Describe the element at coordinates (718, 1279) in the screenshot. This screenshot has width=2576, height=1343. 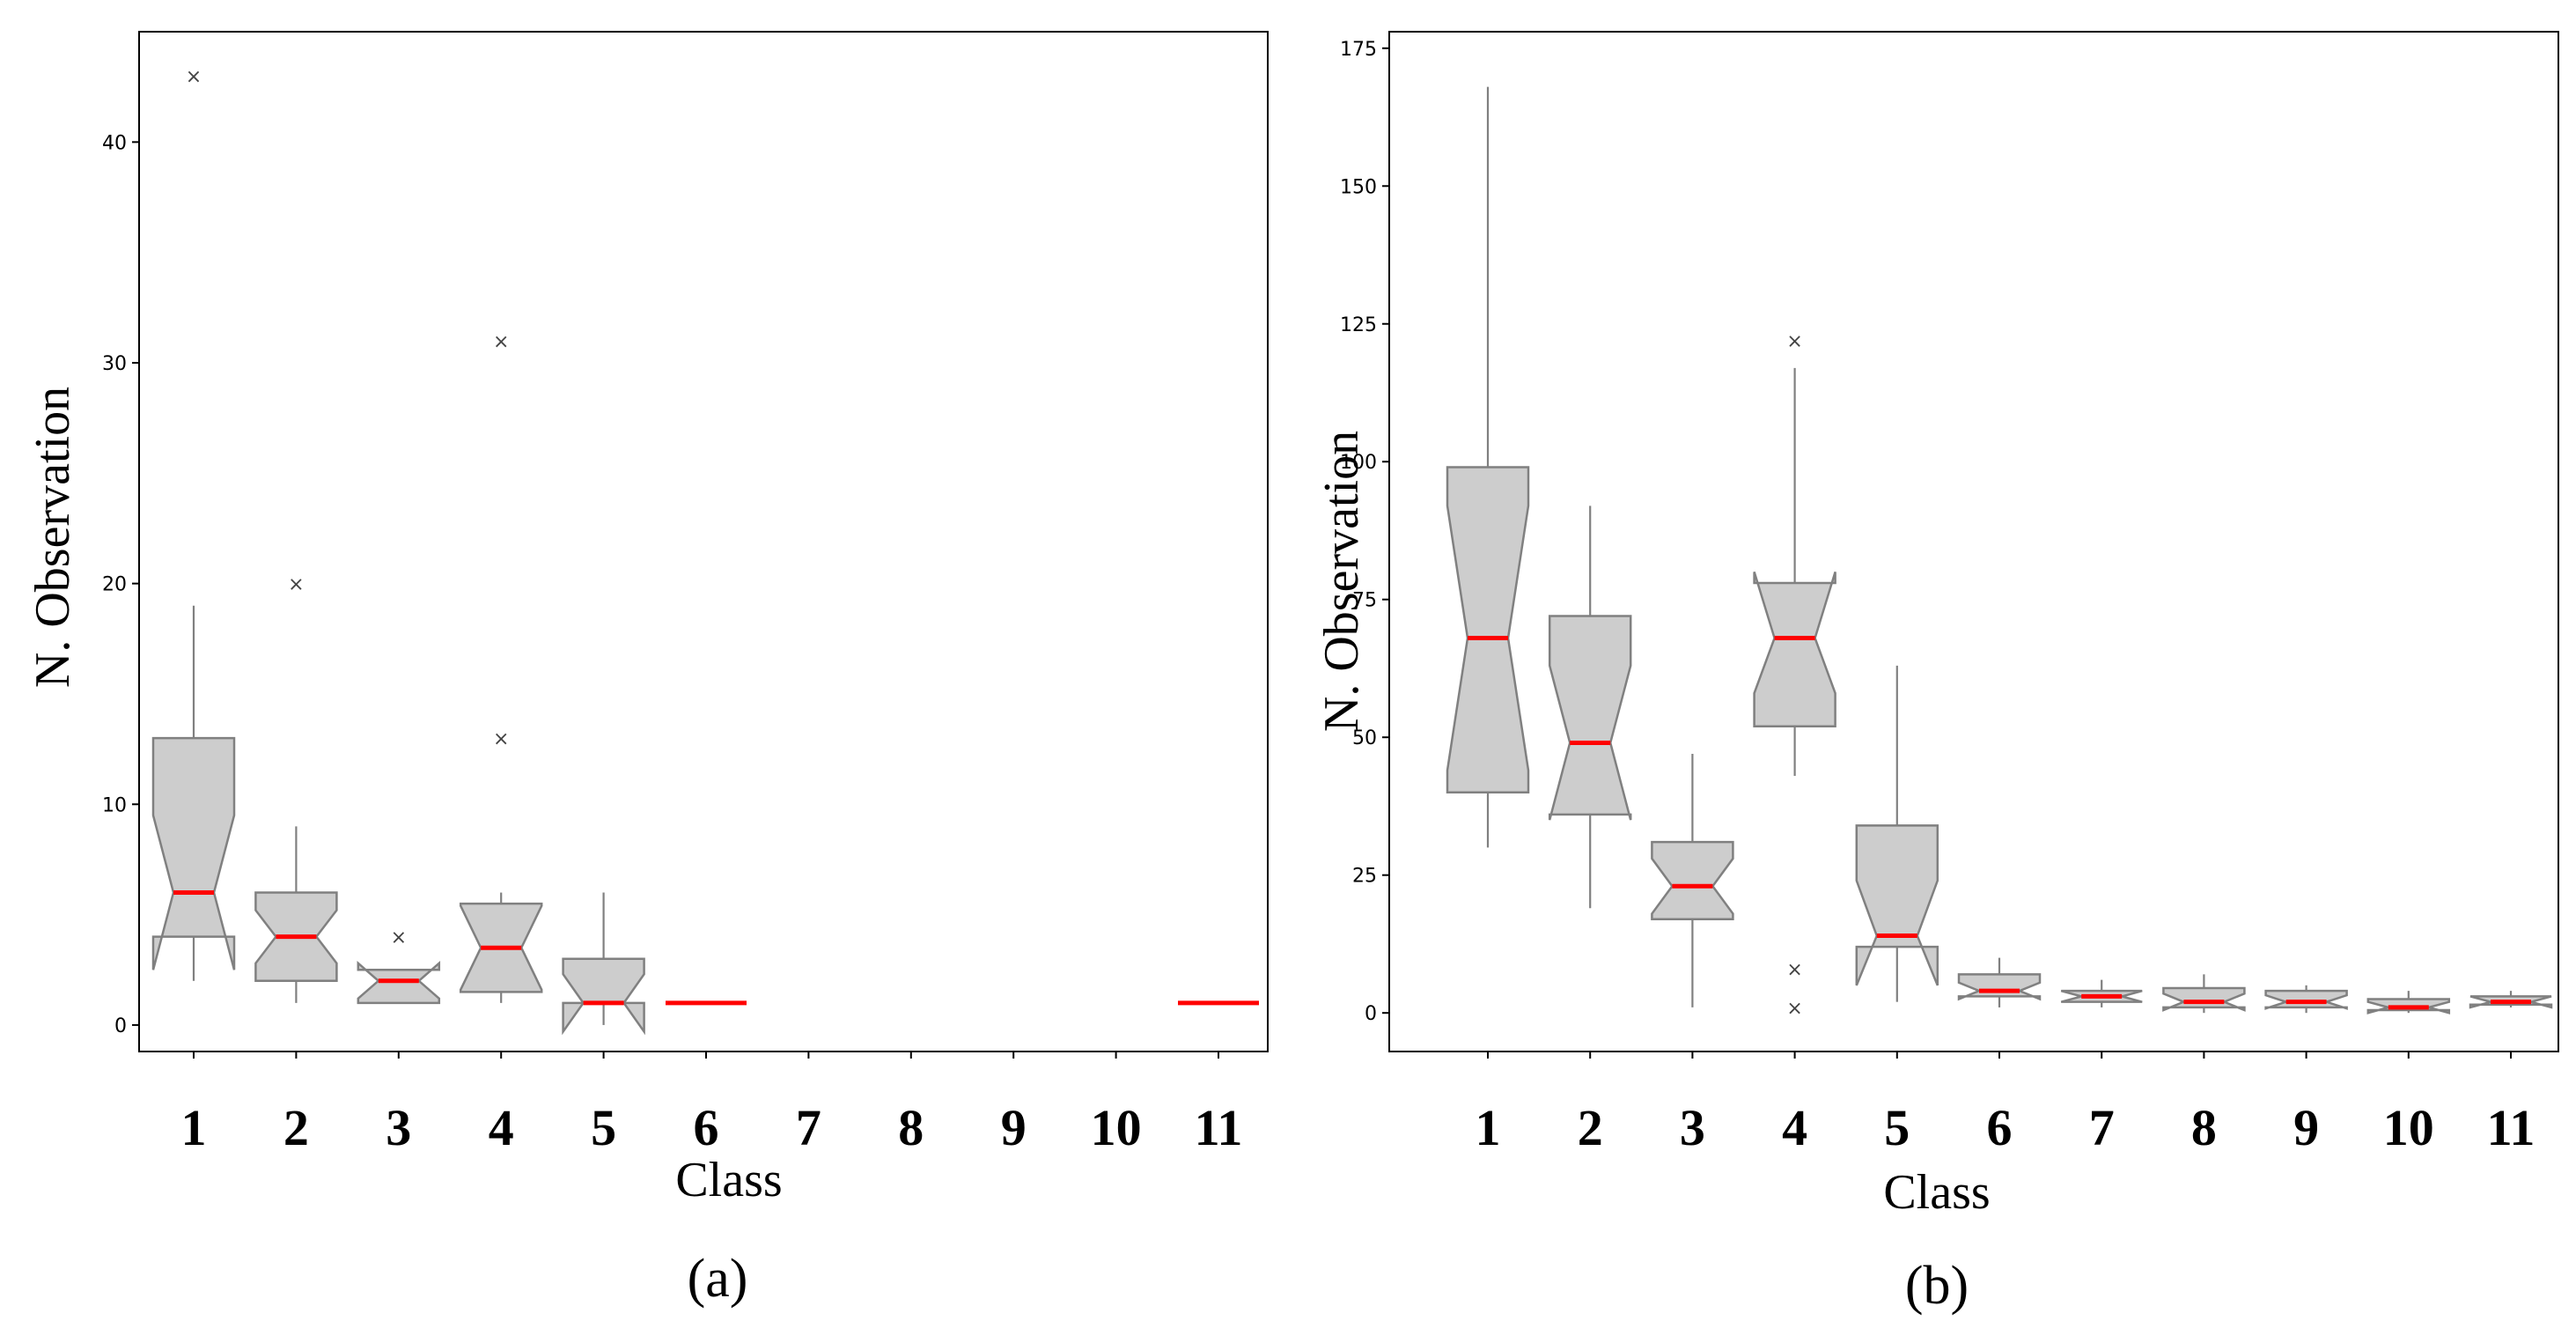
I see `panel-label-a: (a)` at that location.